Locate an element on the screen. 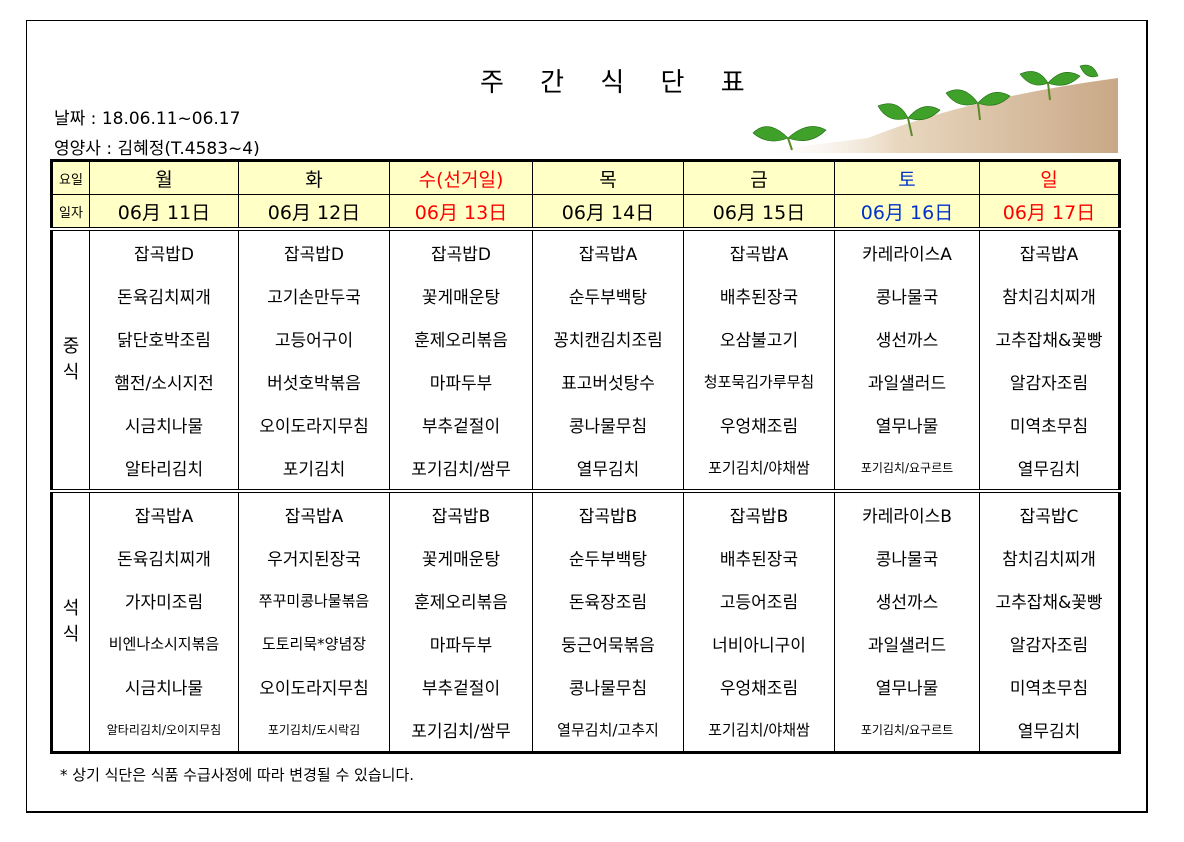 The width and height of the screenshot is (1184, 842). menu-item: 청포묵김가루무침 is located at coordinates (759, 381).